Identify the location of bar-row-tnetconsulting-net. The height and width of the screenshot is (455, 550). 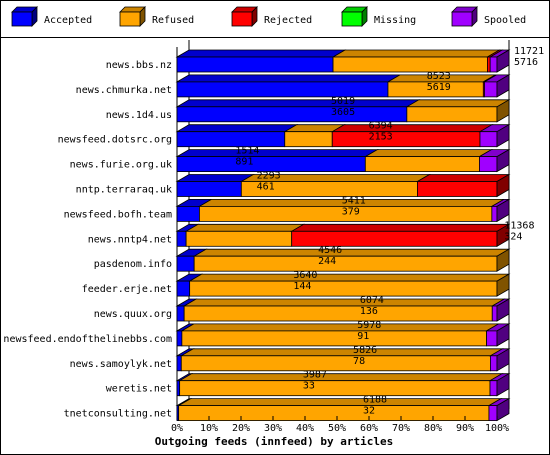
(343, 409).